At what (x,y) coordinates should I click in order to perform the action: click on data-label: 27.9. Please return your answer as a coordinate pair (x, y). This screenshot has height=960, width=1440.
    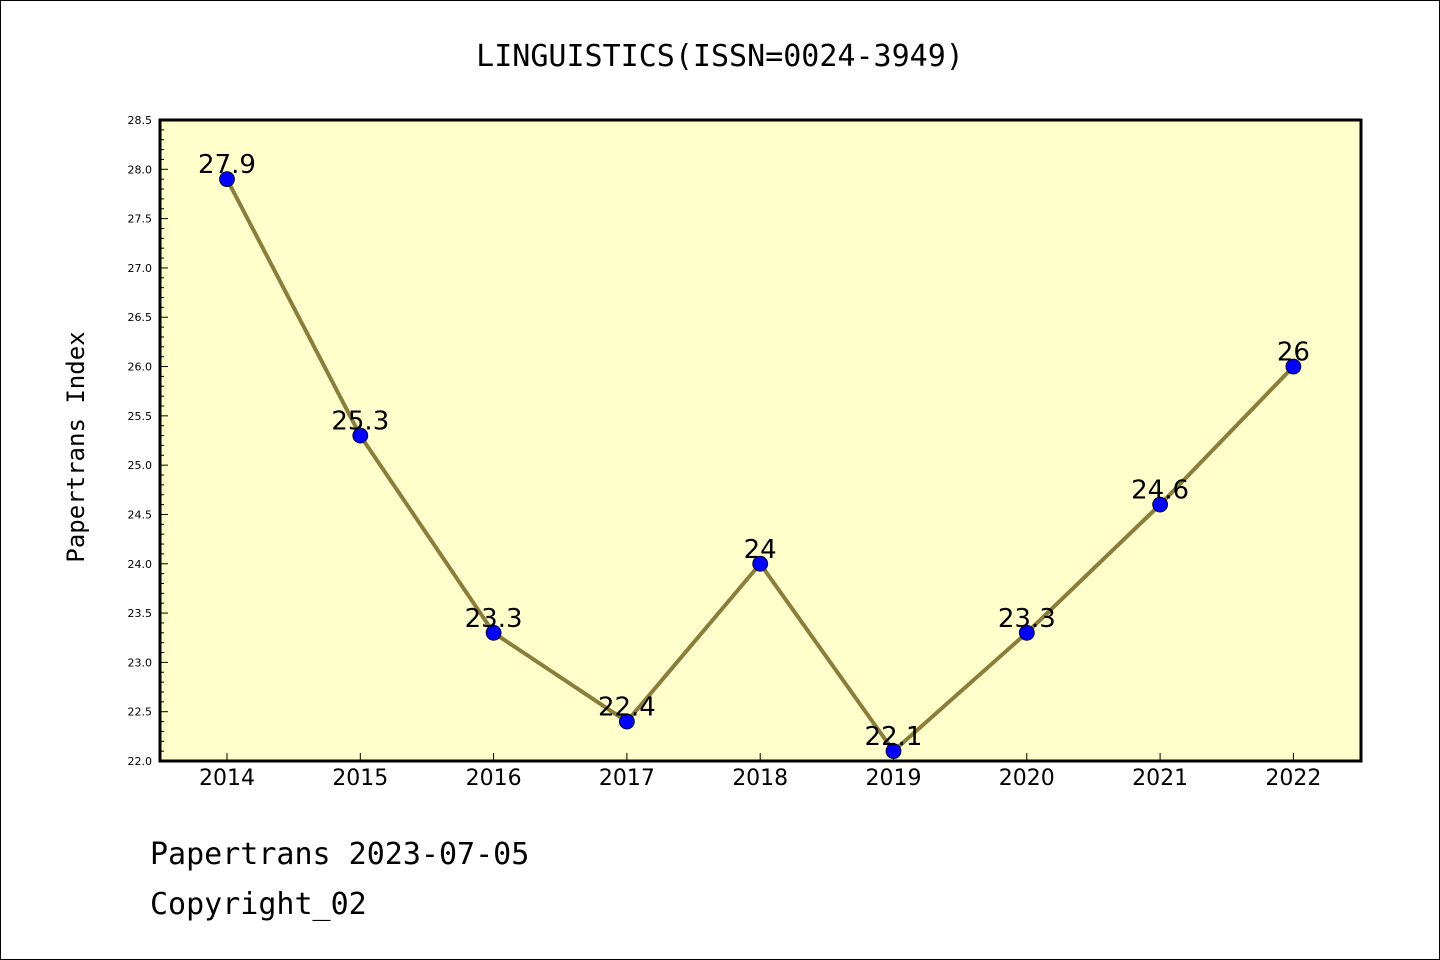
    Looking at the image, I should click on (227, 165).